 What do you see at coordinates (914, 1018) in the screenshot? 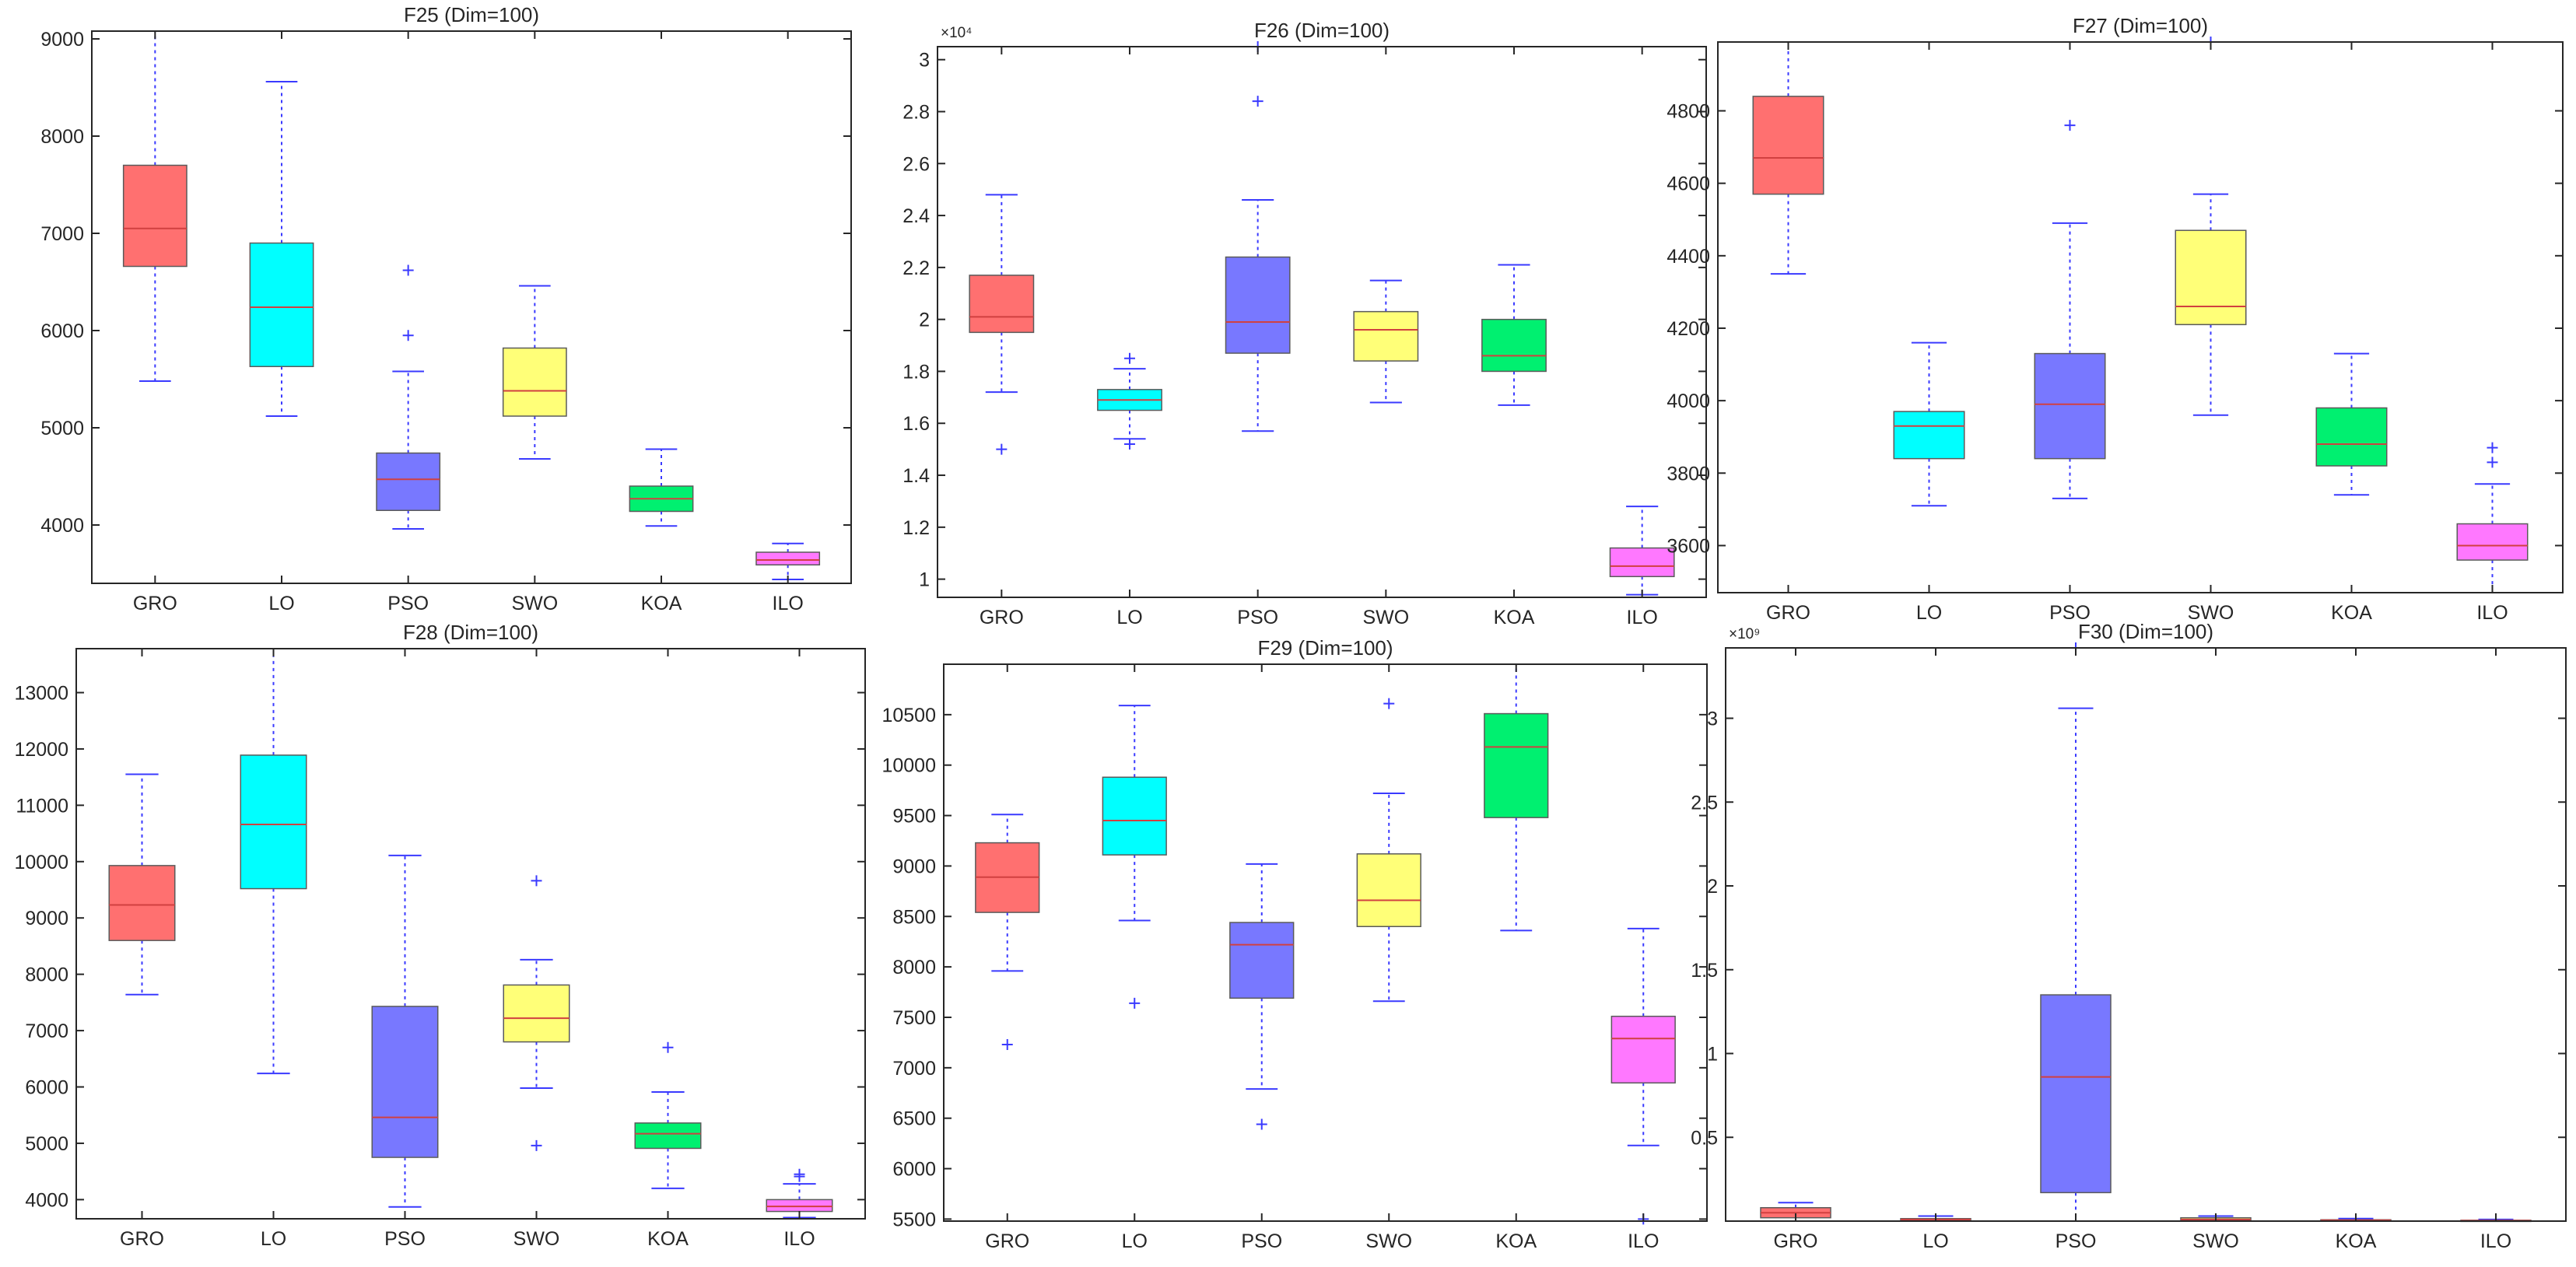
I see `y-tick-label: 7500` at bounding box center [914, 1018].